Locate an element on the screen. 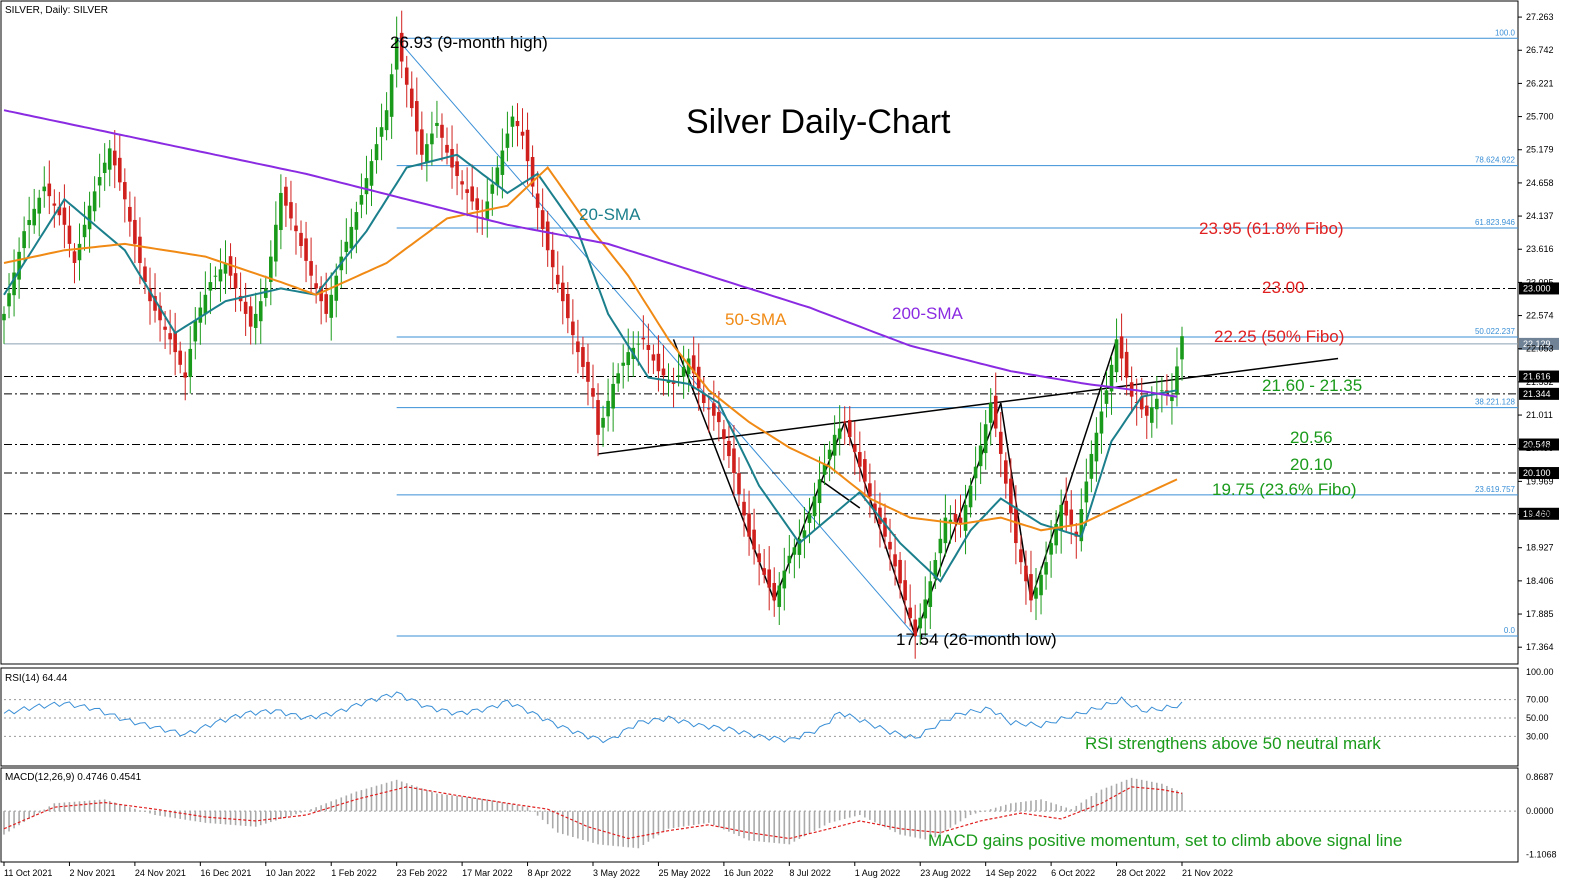  macd-tick-label: -1.1068 is located at coordinates (1541, 854).